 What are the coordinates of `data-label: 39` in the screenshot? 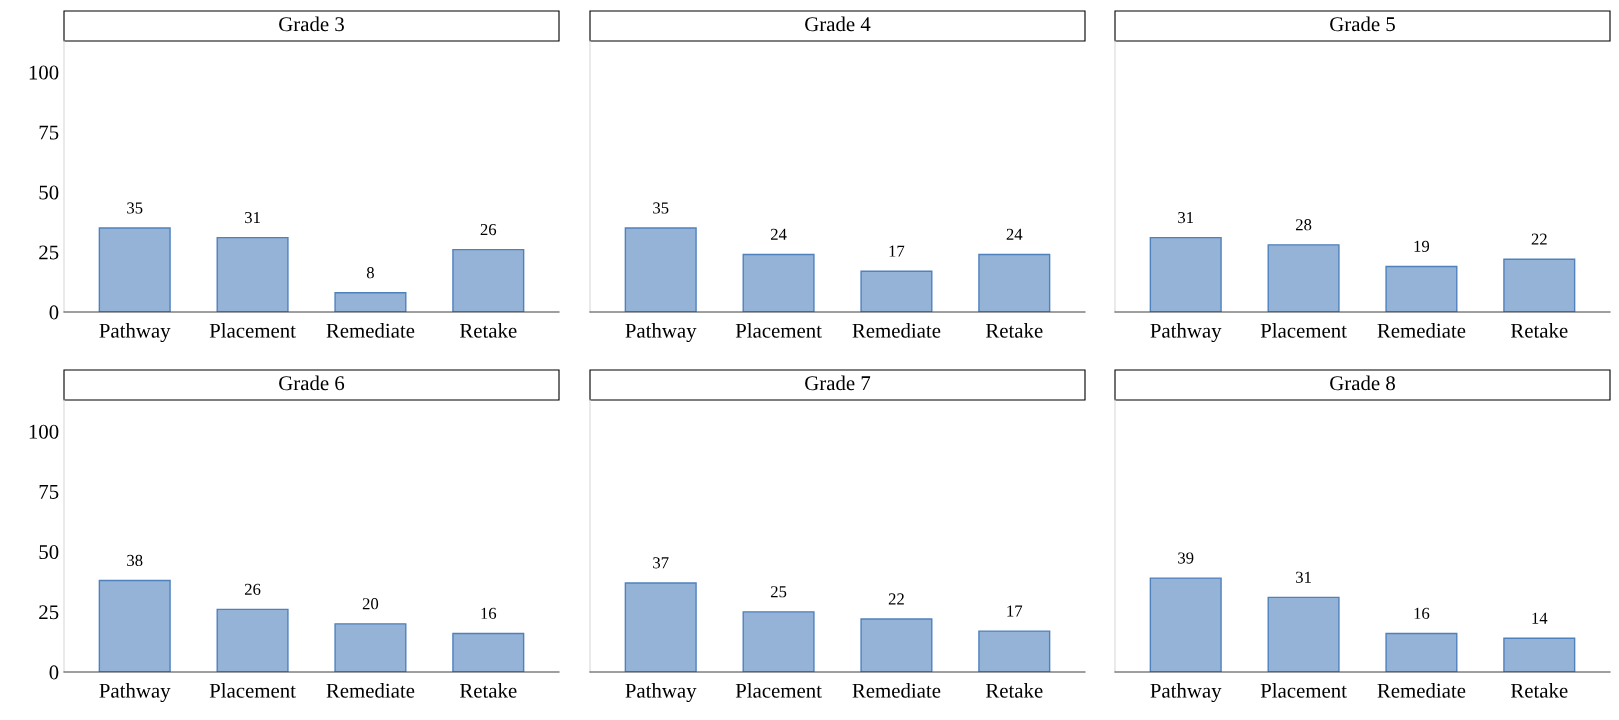 It's located at (1186, 558).